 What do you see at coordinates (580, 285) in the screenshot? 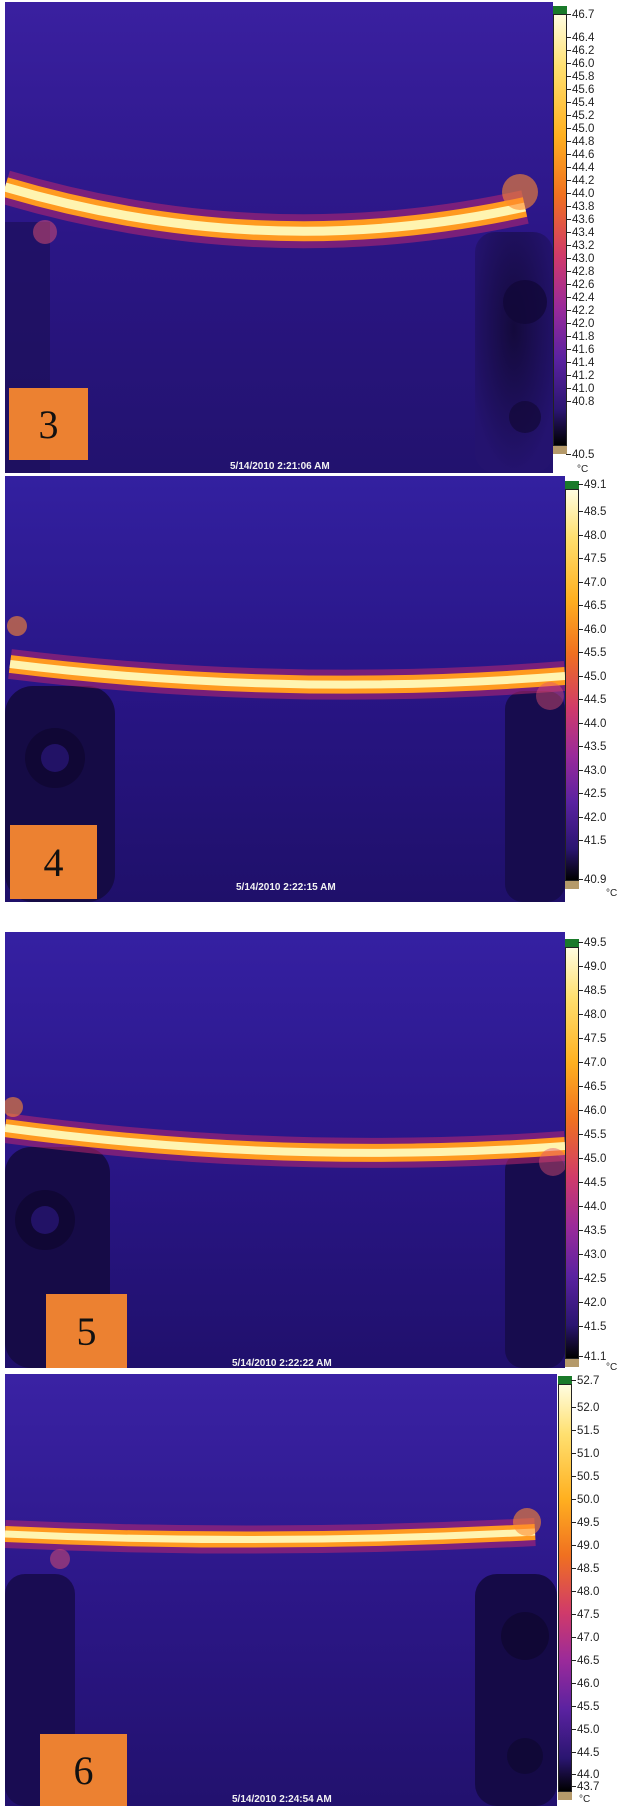
I see `scale-tick: 42.6` at bounding box center [580, 285].